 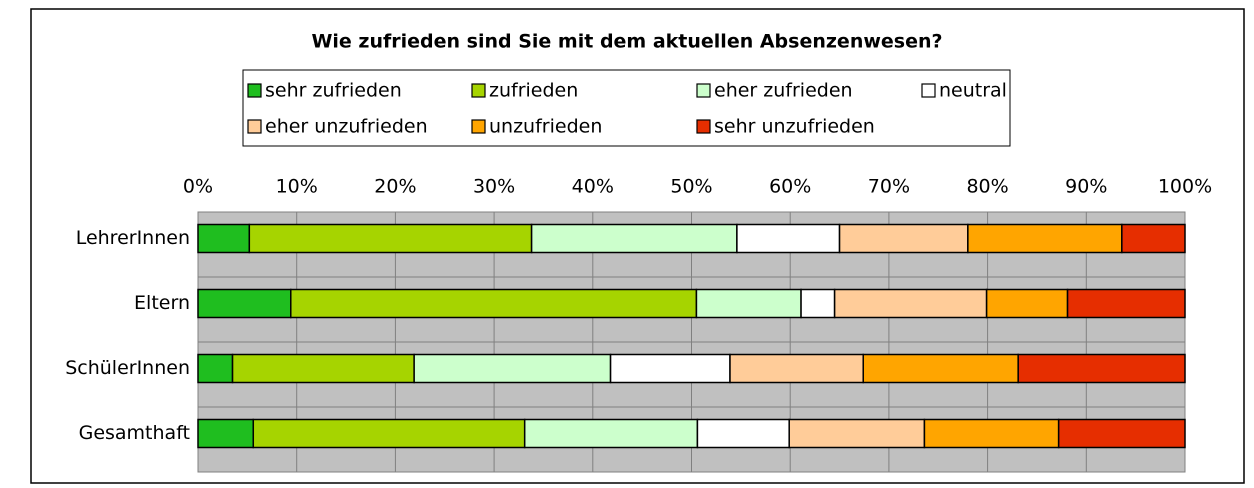 What do you see at coordinates (691, 187) in the screenshot?
I see `x-tick-label: 50%` at bounding box center [691, 187].